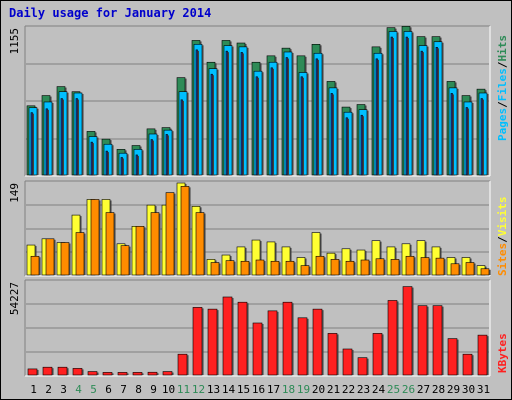 The height and width of the screenshot is (400, 512). Describe the element at coordinates (14, 193) in the screenshot. I see `y-max-label: 149` at that location.